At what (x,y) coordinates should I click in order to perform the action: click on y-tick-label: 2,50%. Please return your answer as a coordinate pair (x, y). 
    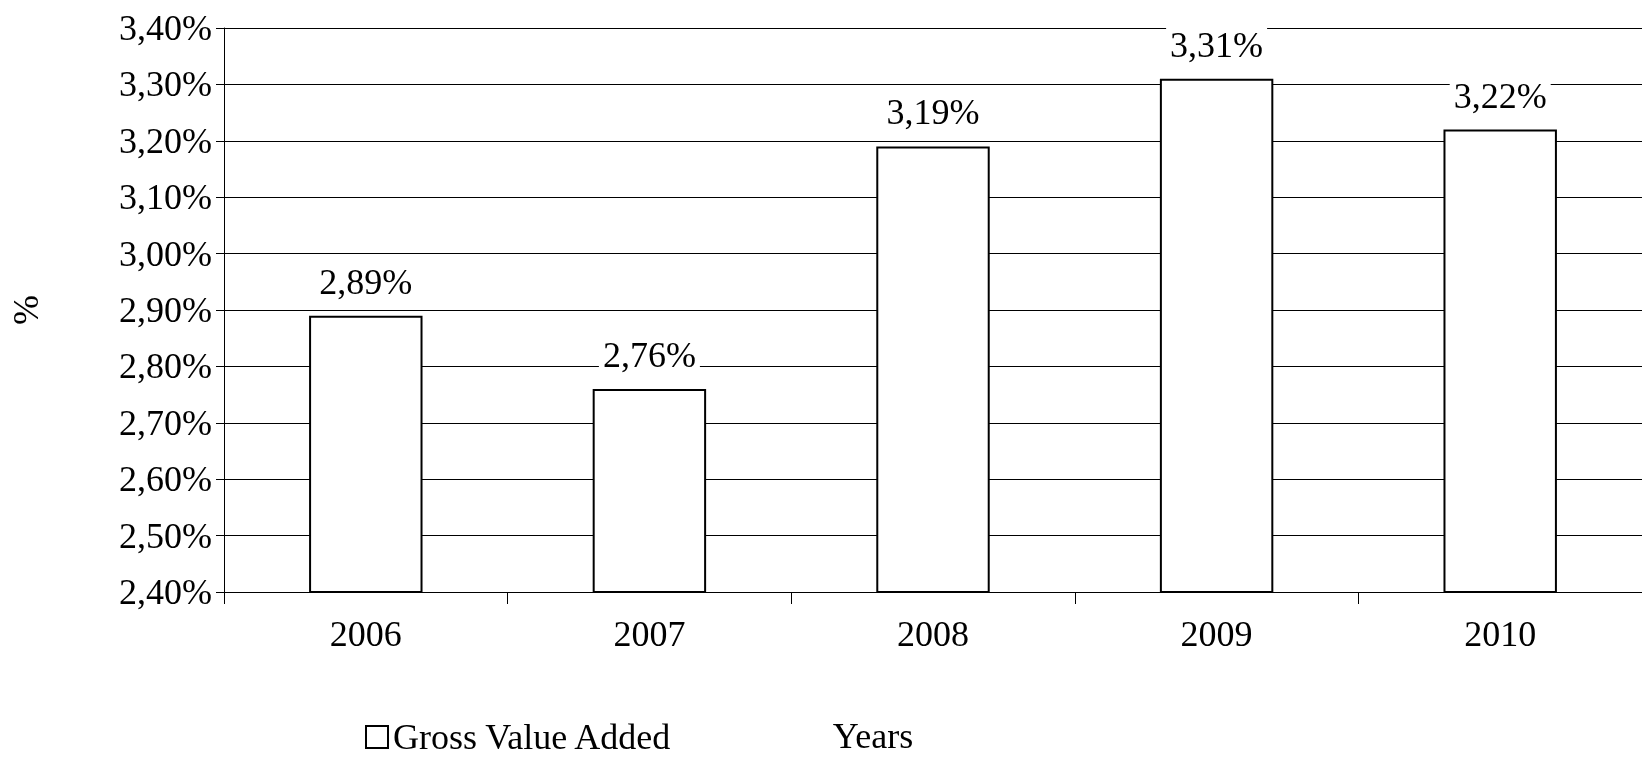
    Looking at the image, I should click on (165, 535).